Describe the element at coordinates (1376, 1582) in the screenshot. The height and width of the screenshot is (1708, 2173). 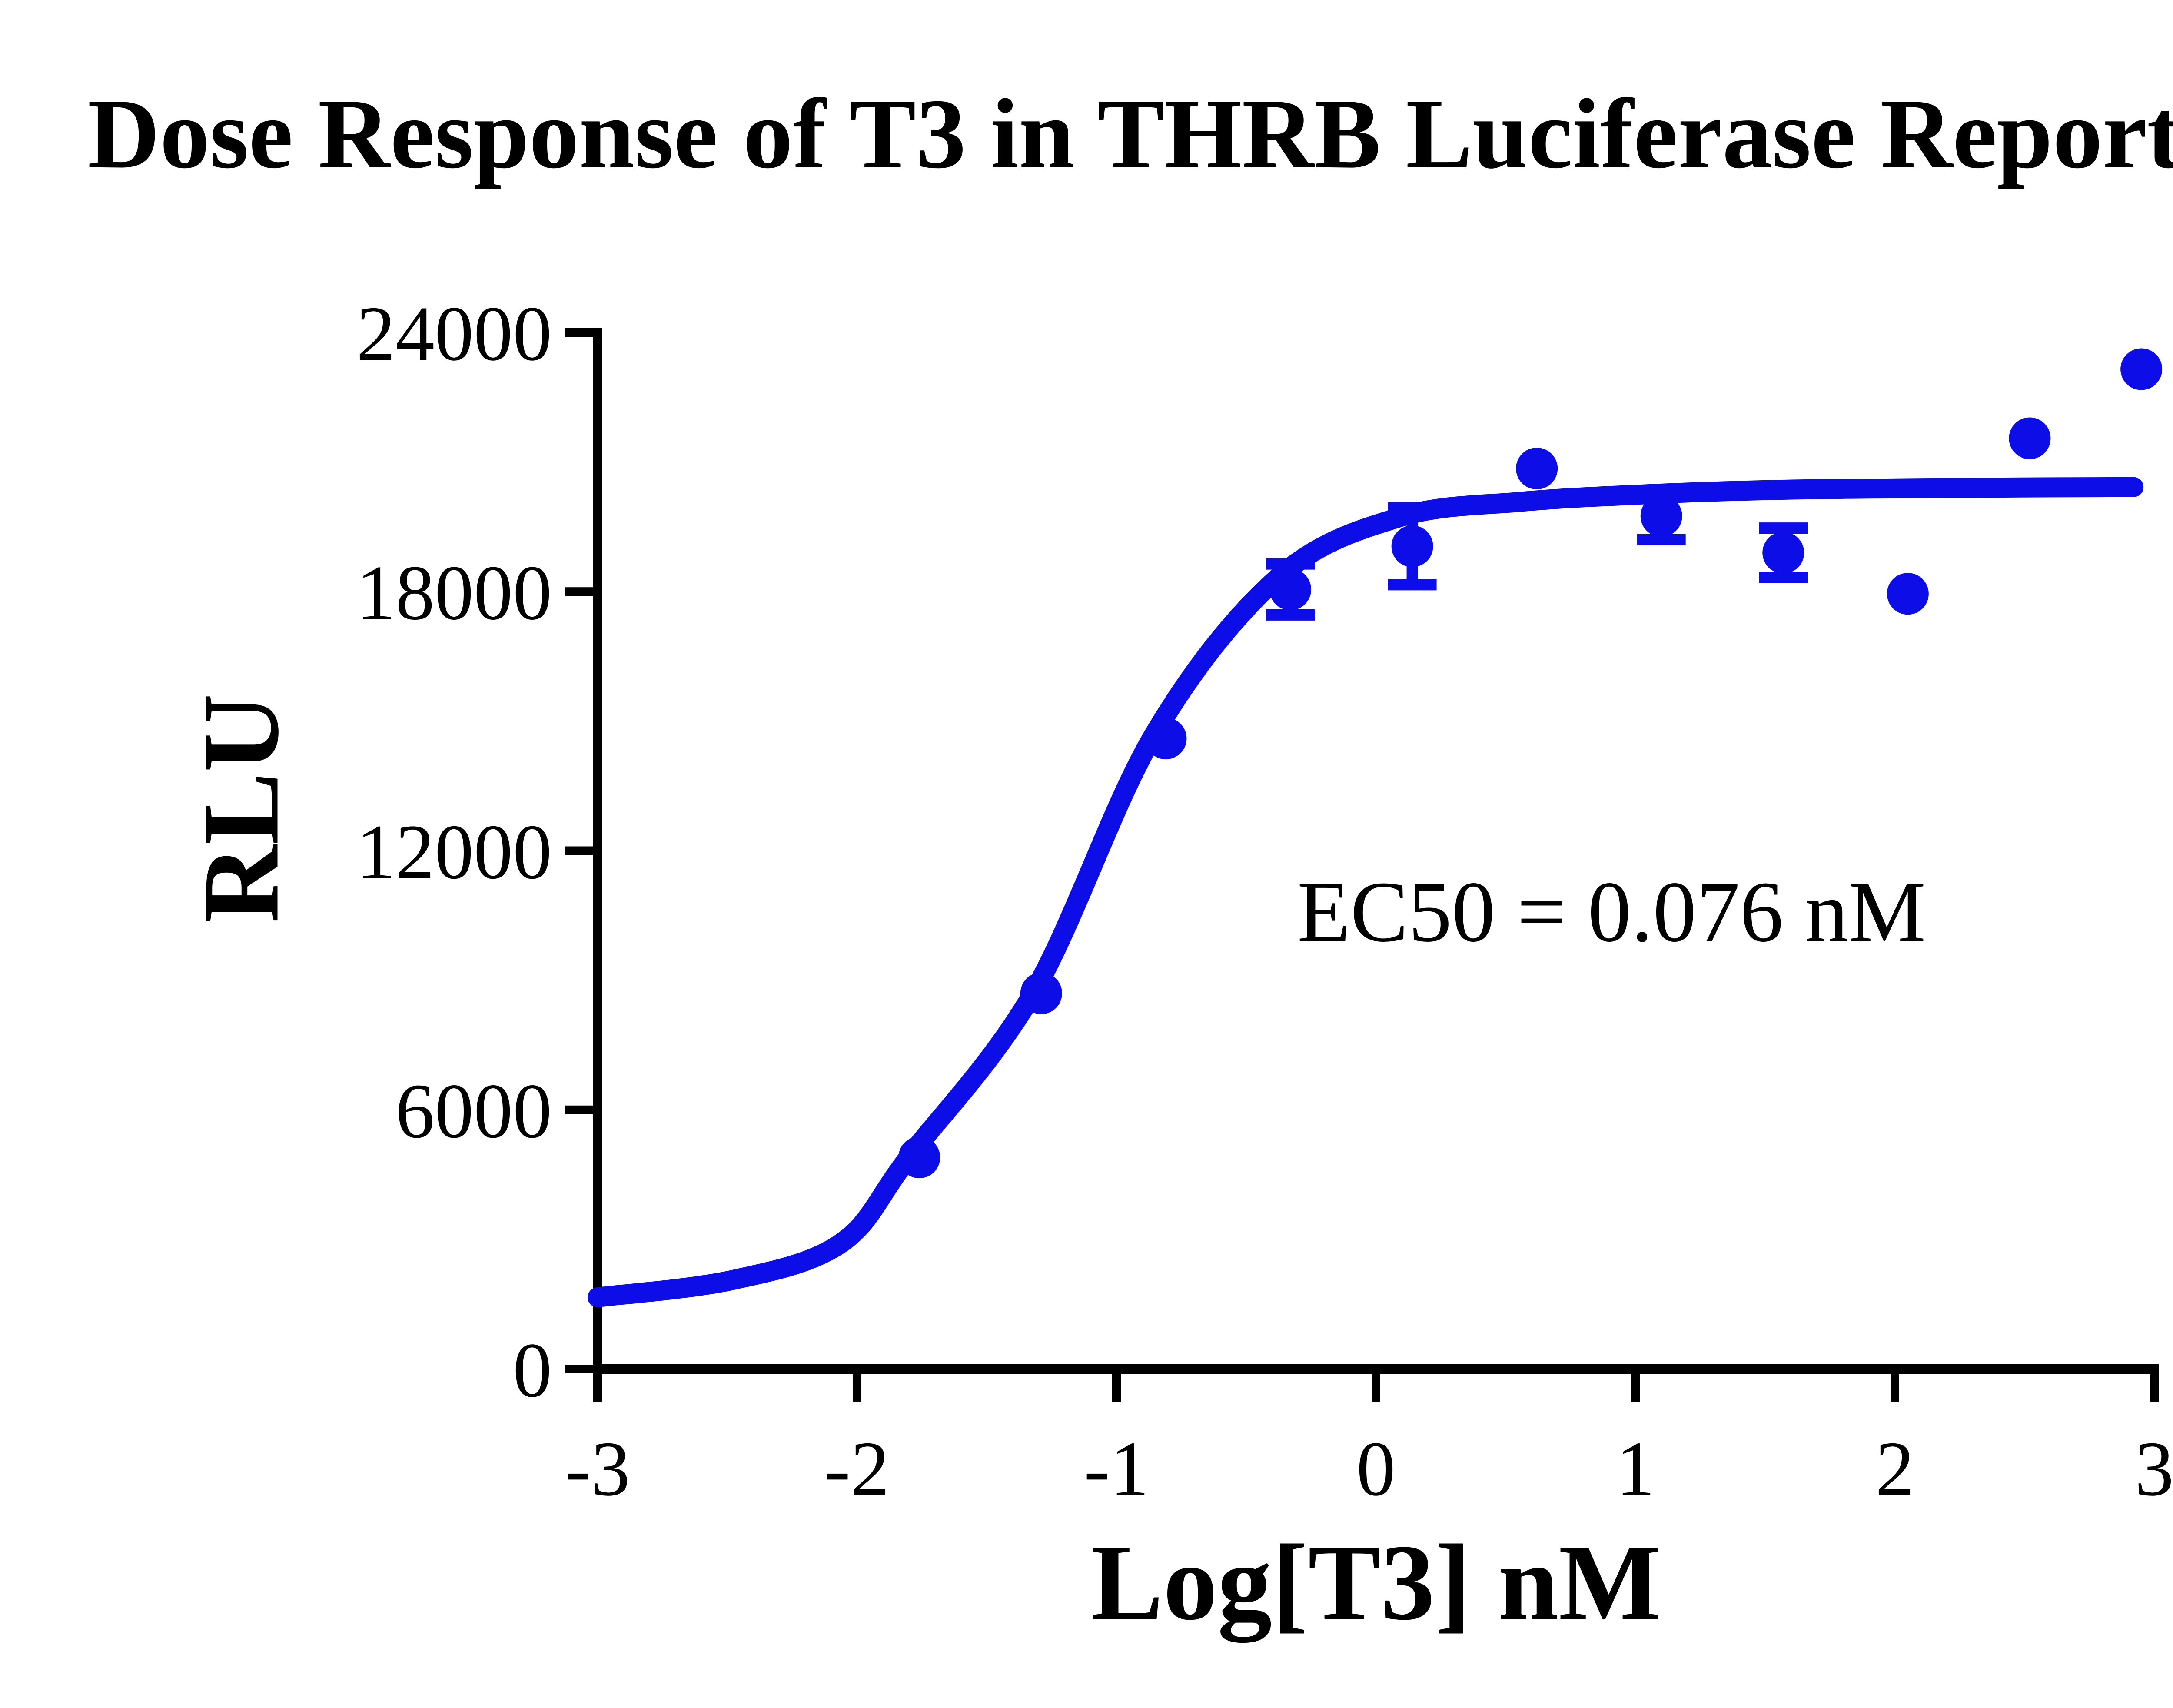
I see `x-axis-title: Log[T3] nM` at that location.